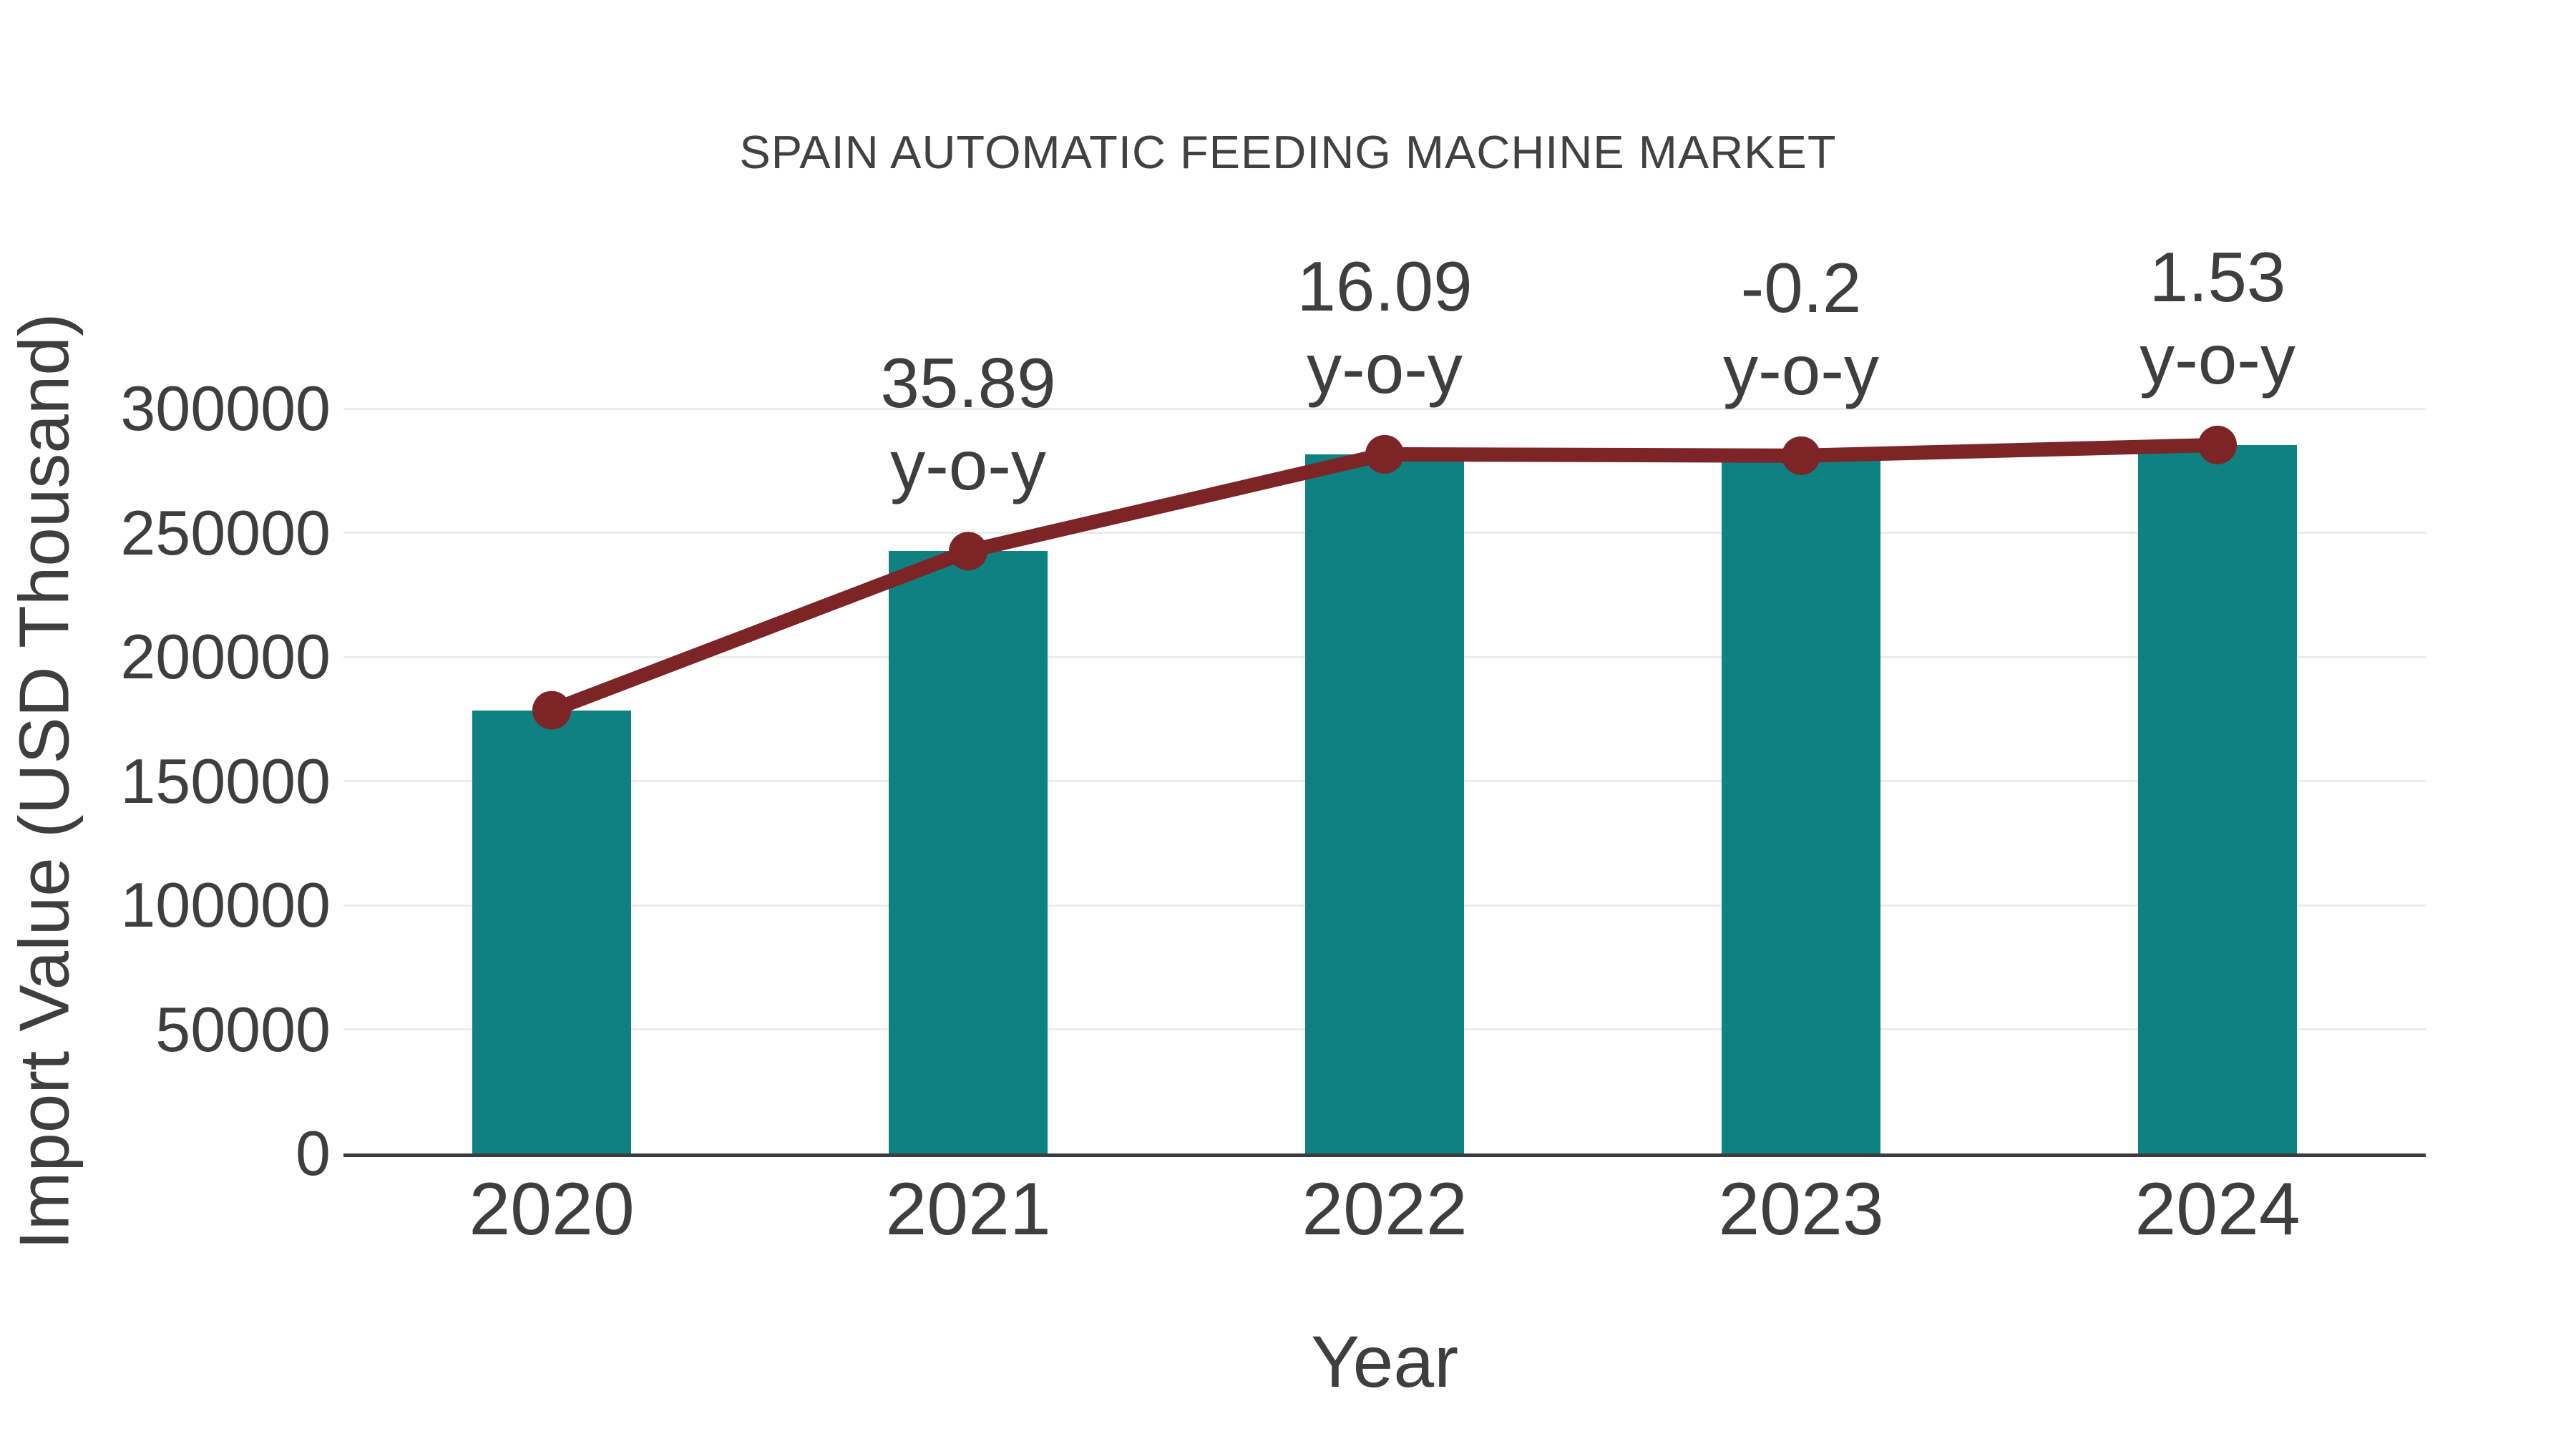 This screenshot has width=2576, height=1449. What do you see at coordinates (968, 425) in the screenshot?
I see `annotation-2021: 35.89 y-o-y` at bounding box center [968, 425].